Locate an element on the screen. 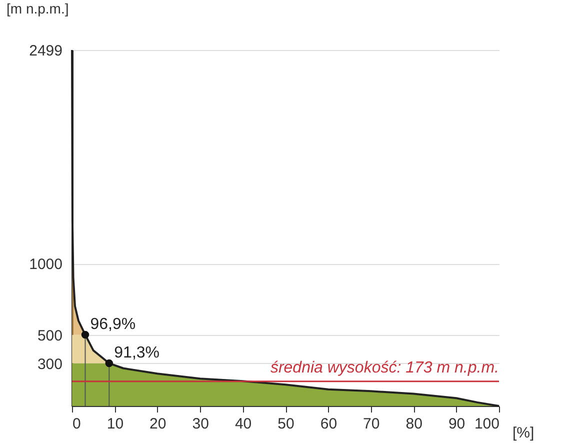 The image size is (561, 443). ref-line-label: średnia wysokość: 173 m n.p.m. is located at coordinates (384, 367).